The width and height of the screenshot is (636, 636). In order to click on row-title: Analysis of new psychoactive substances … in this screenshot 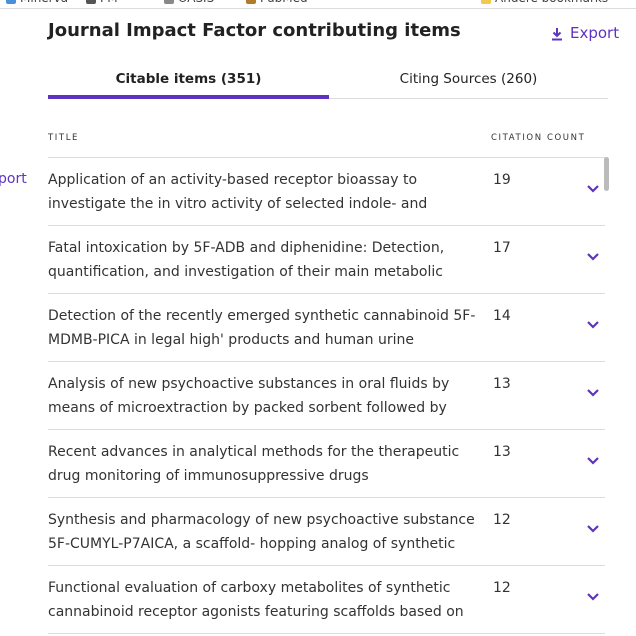, I will do `click(249, 384)`.